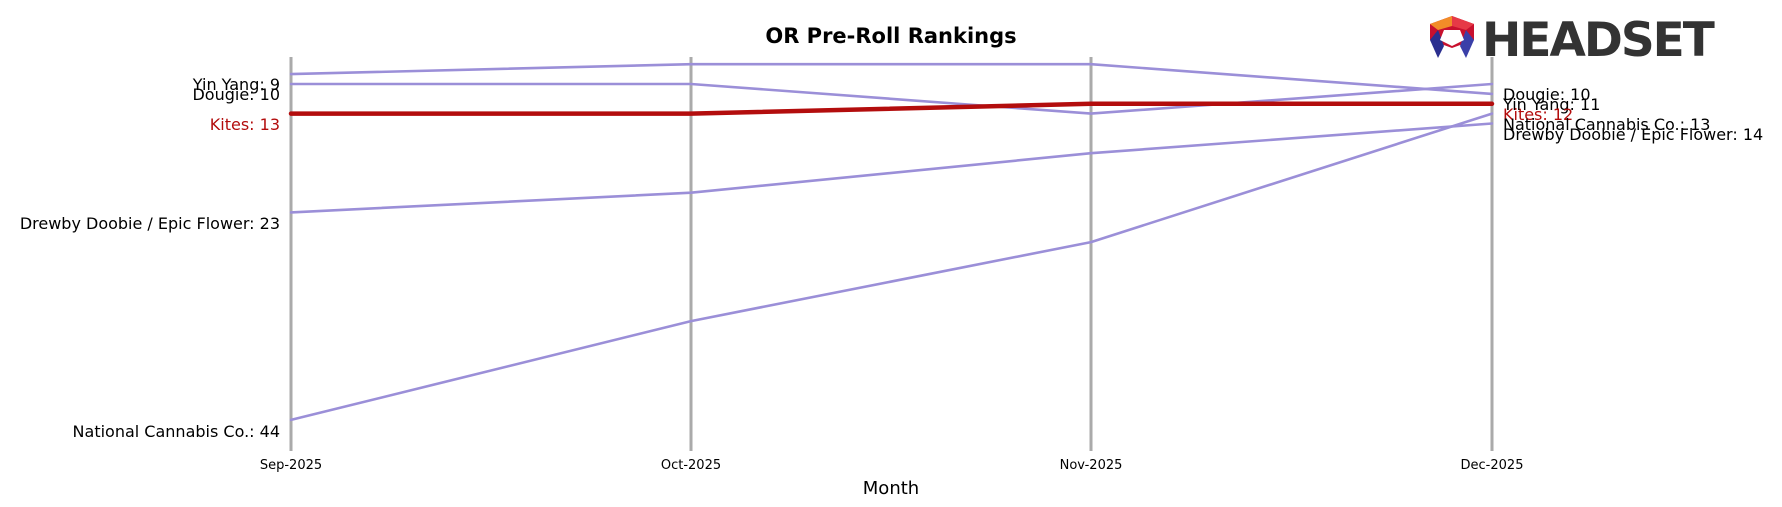 The image size is (1782, 507). I want to click on start-label: Drewby Doobie / Epic Flower: 23, so click(150, 223).